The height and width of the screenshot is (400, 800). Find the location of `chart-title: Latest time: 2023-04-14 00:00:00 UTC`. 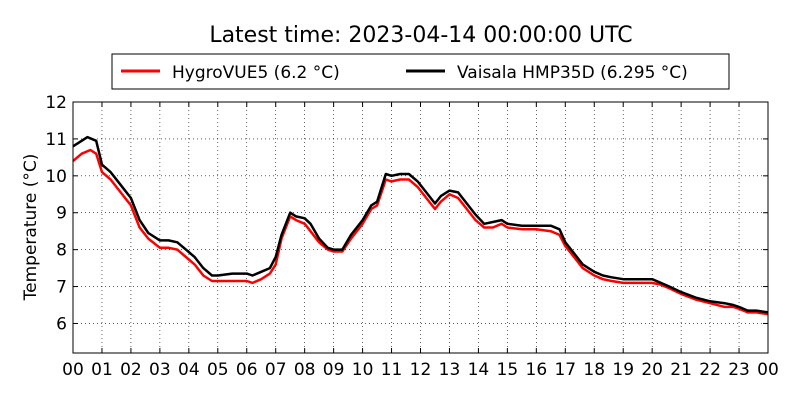

chart-title: Latest time: 2023-04-14 00:00:00 UTC is located at coordinates (420, 35).